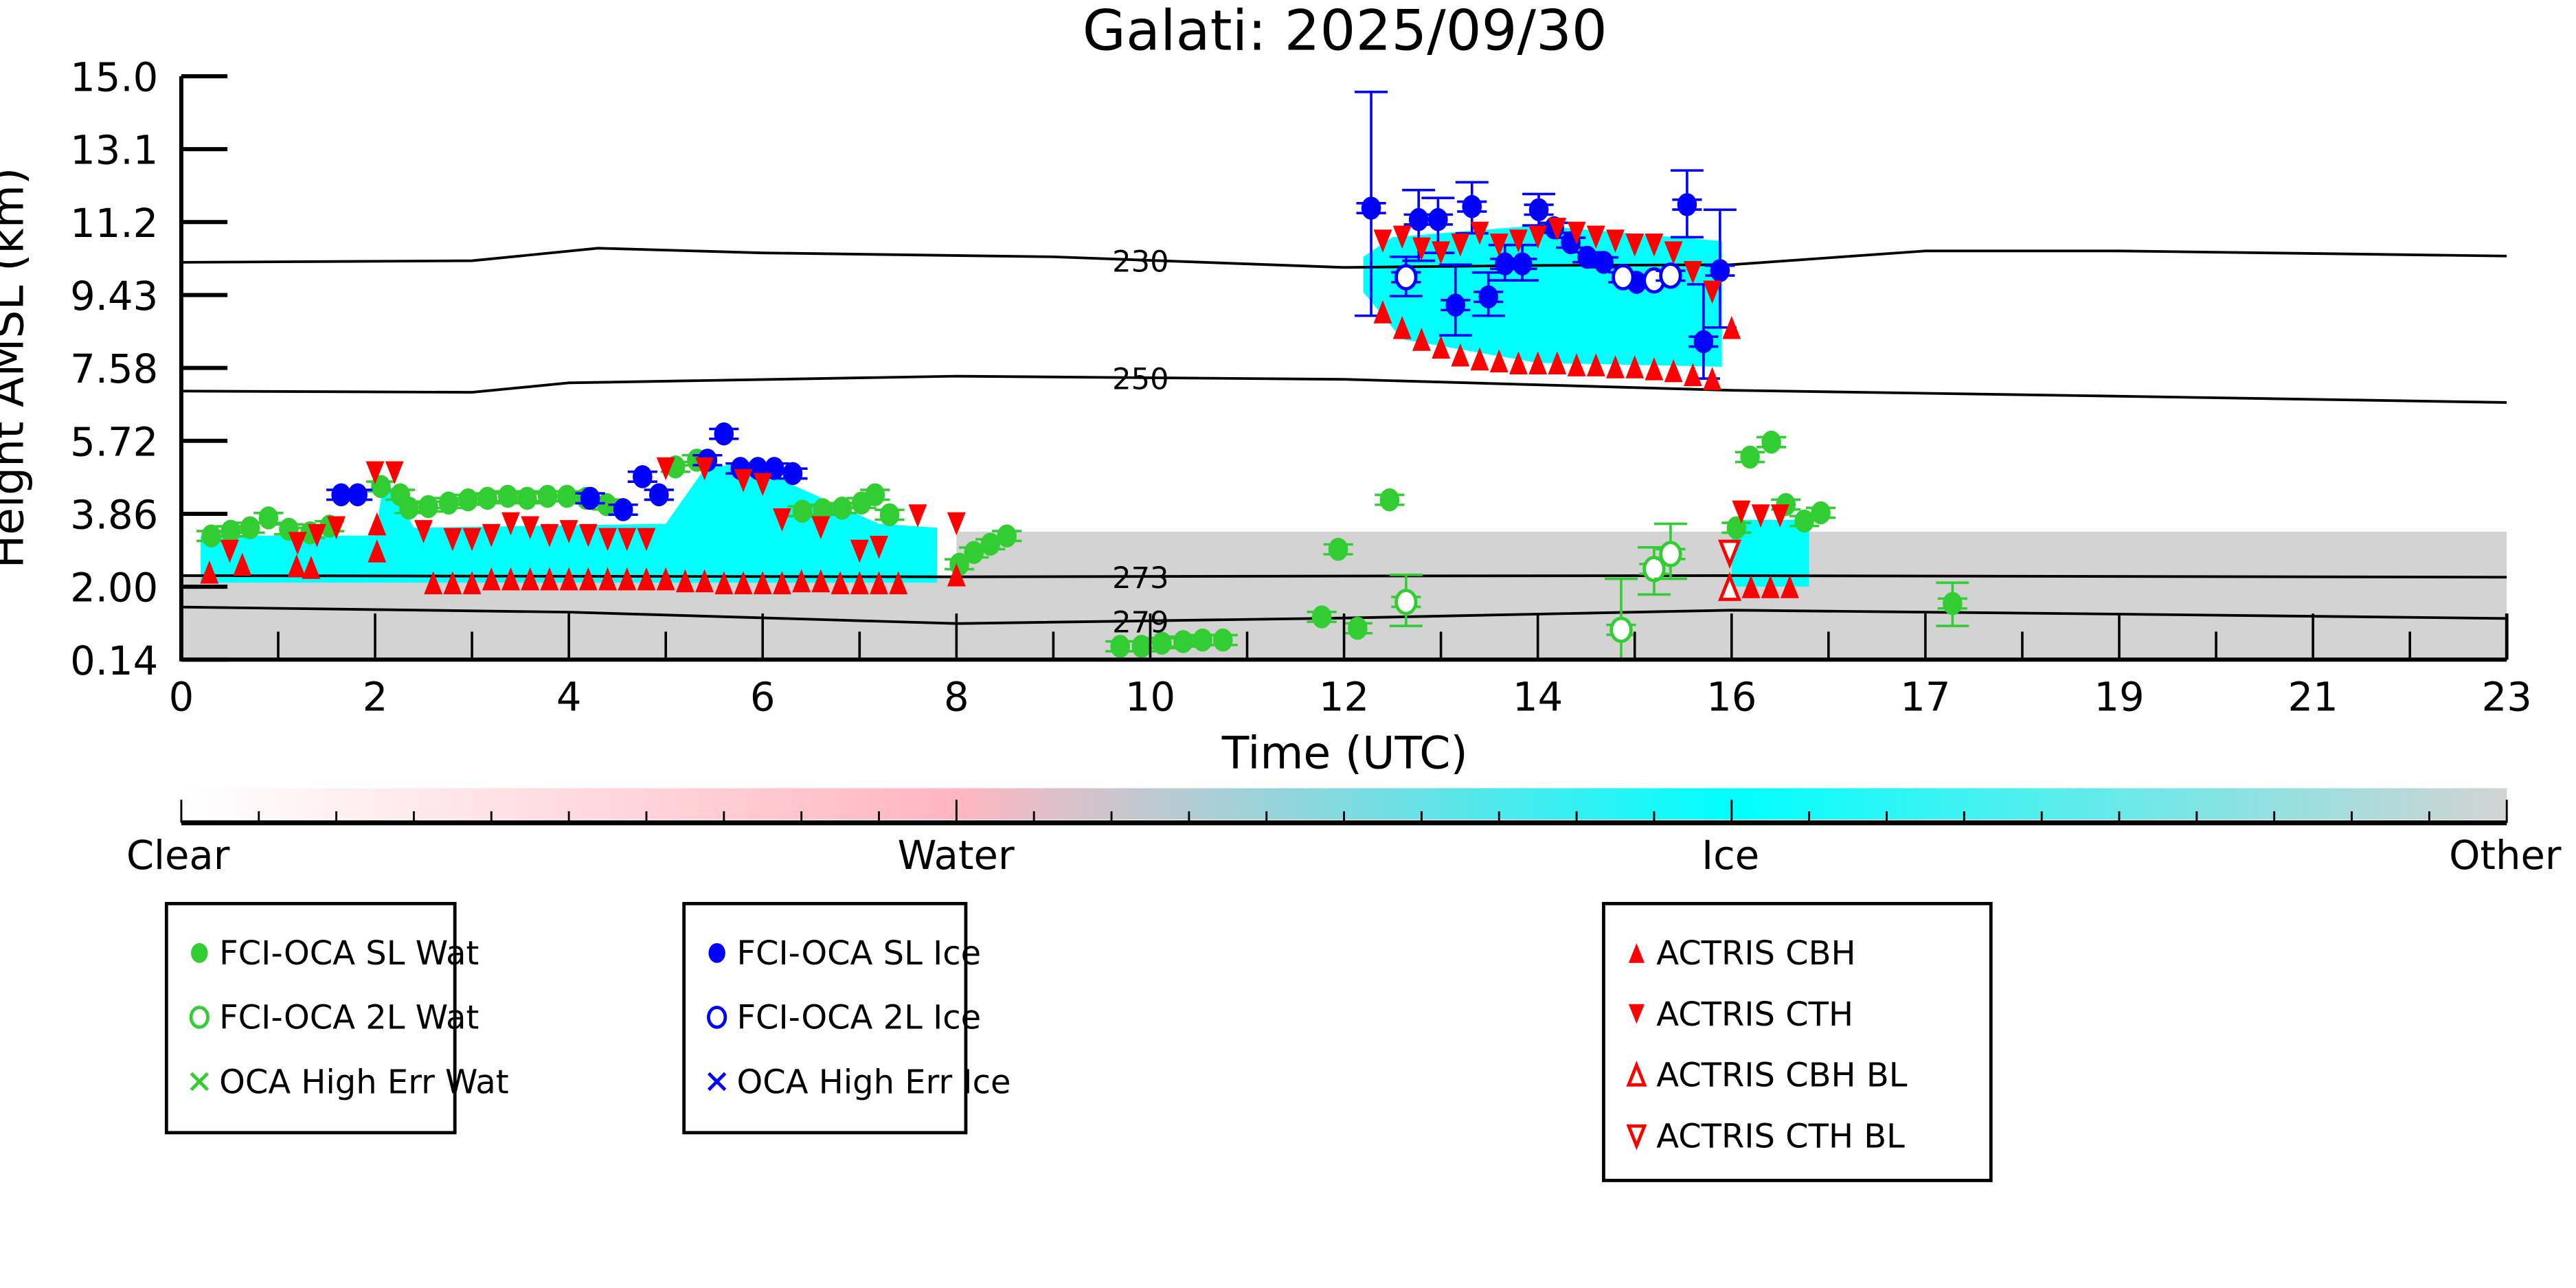 This screenshot has height=1288, width=2576. What do you see at coordinates (17, 368) in the screenshot?
I see `y-axis-title: Height AMSL (km)` at bounding box center [17, 368].